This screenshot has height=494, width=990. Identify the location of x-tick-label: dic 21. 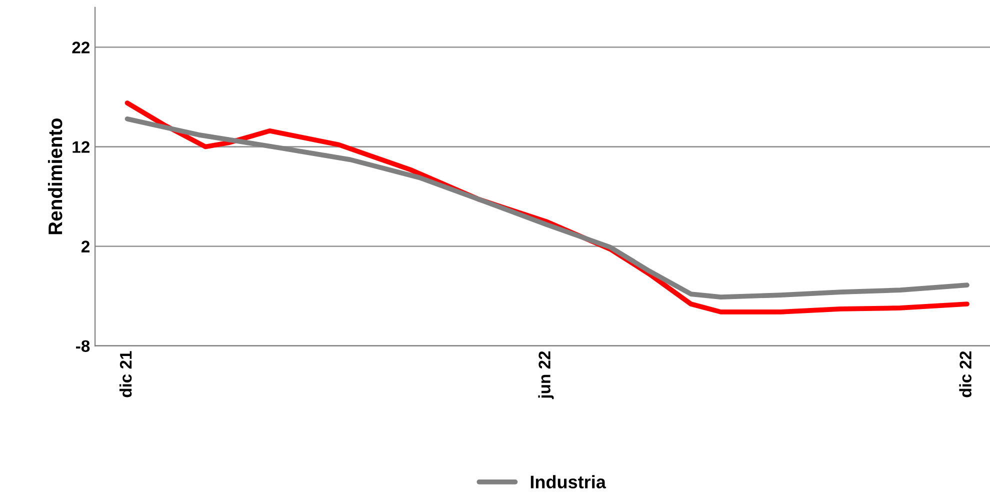
(125, 374).